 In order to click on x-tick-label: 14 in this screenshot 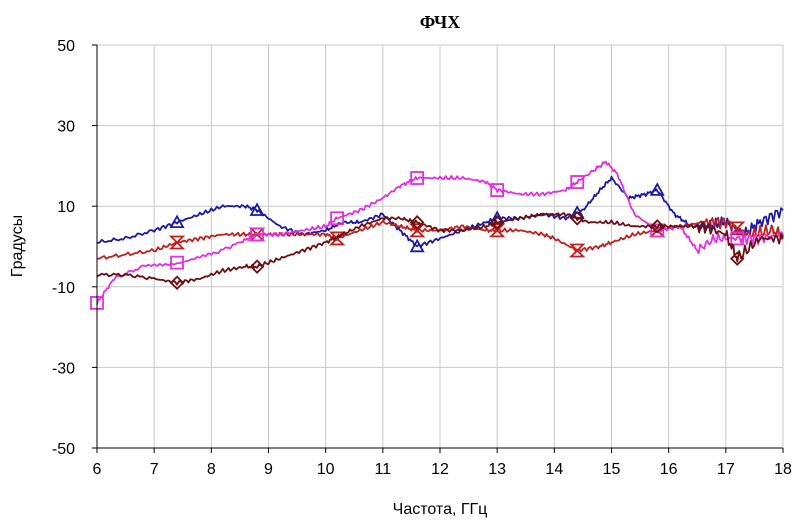, I will do `click(554, 469)`.